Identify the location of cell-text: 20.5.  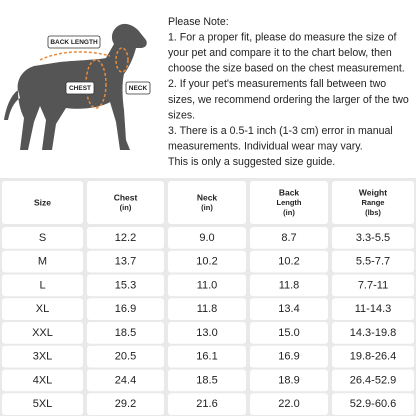
(125, 357).